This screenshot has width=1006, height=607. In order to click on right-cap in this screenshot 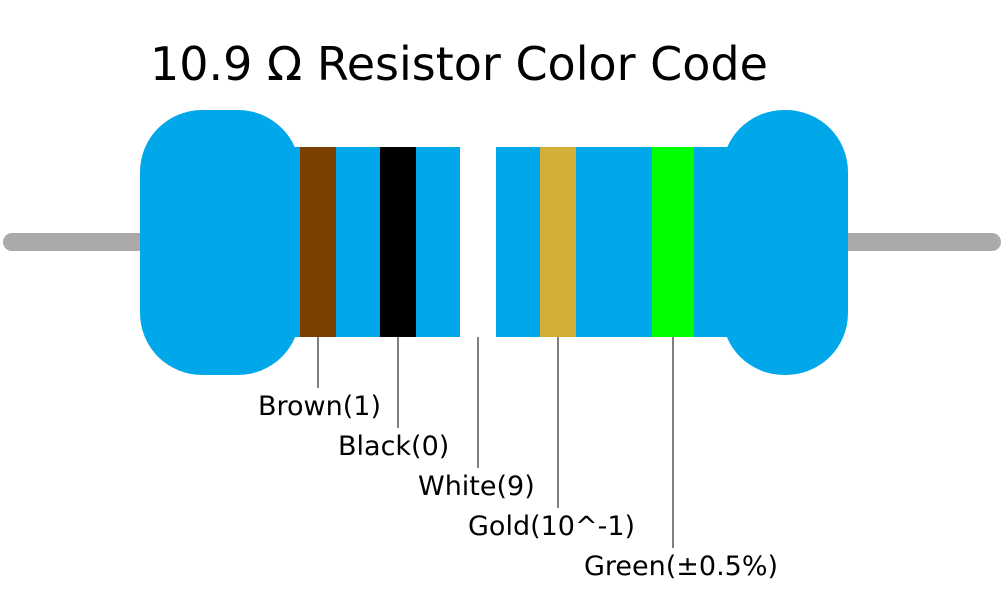, I will do `click(785, 242)`.